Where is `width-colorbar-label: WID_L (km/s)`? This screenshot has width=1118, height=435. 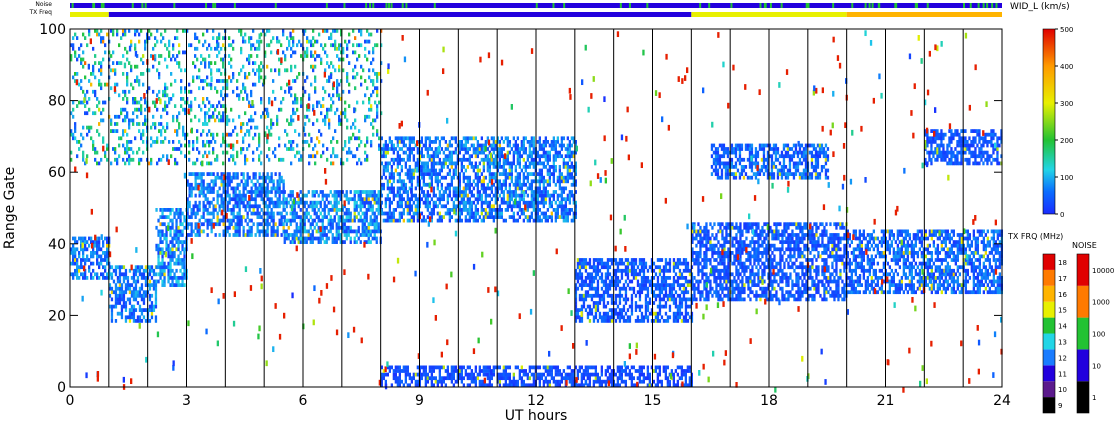
width-colorbar-label: WID_L (km/s) is located at coordinates (1040, 7).